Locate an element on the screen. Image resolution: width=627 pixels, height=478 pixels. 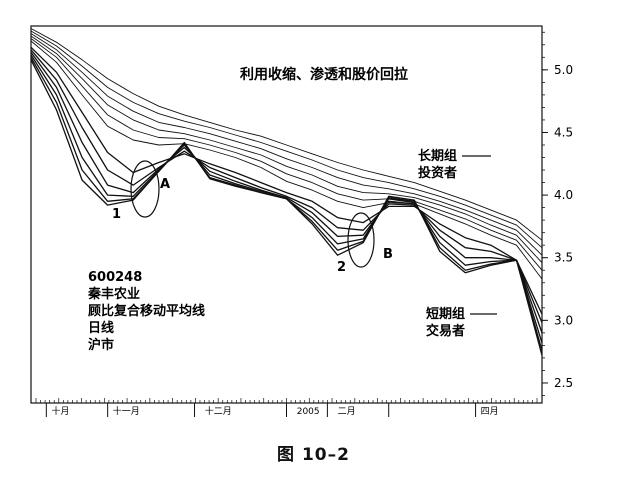
short-group-label: 短期组 is located at coordinates (445, 314).